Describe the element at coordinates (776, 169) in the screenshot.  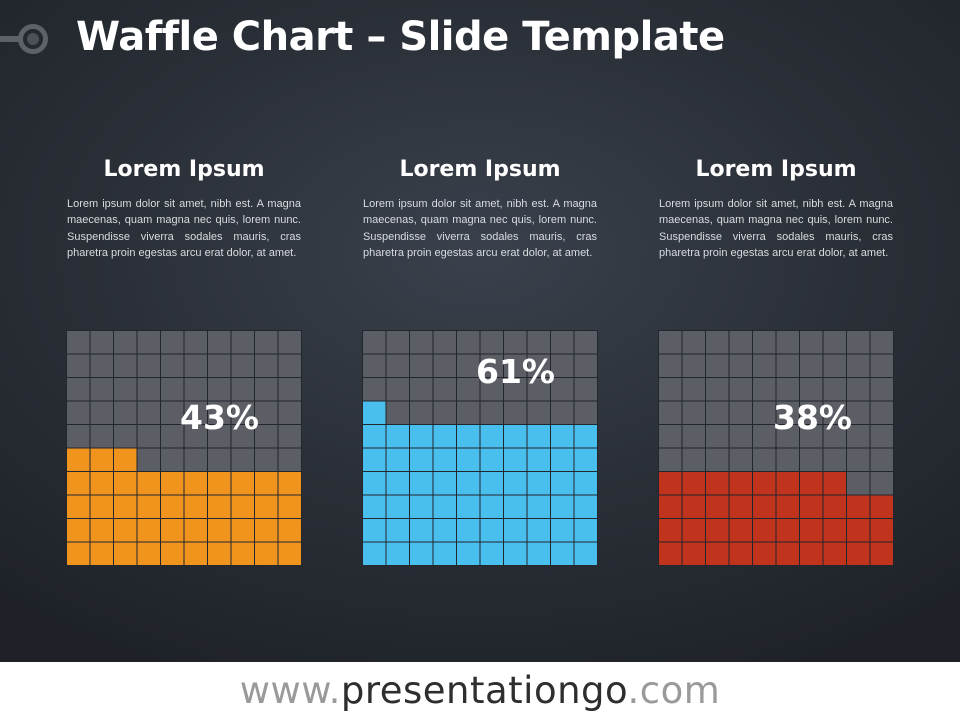
I see `column-heading: Lorem Ipsum` at that location.